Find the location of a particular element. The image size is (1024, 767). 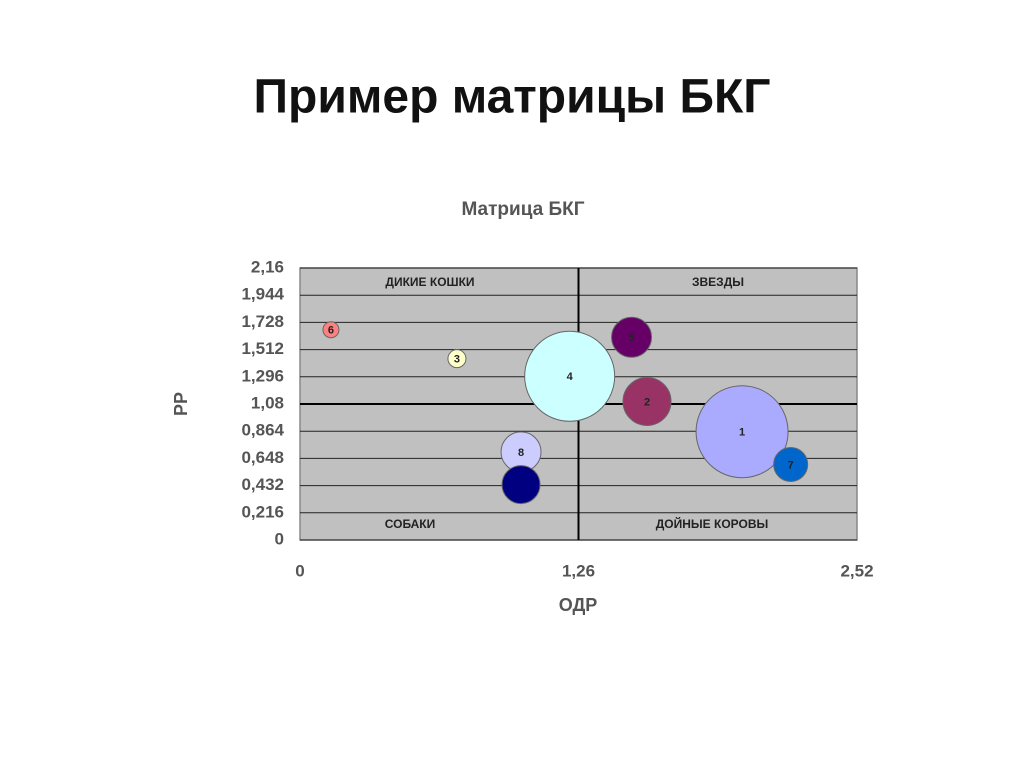

quadrant-label: СОБАКИ is located at coordinates (410, 524).